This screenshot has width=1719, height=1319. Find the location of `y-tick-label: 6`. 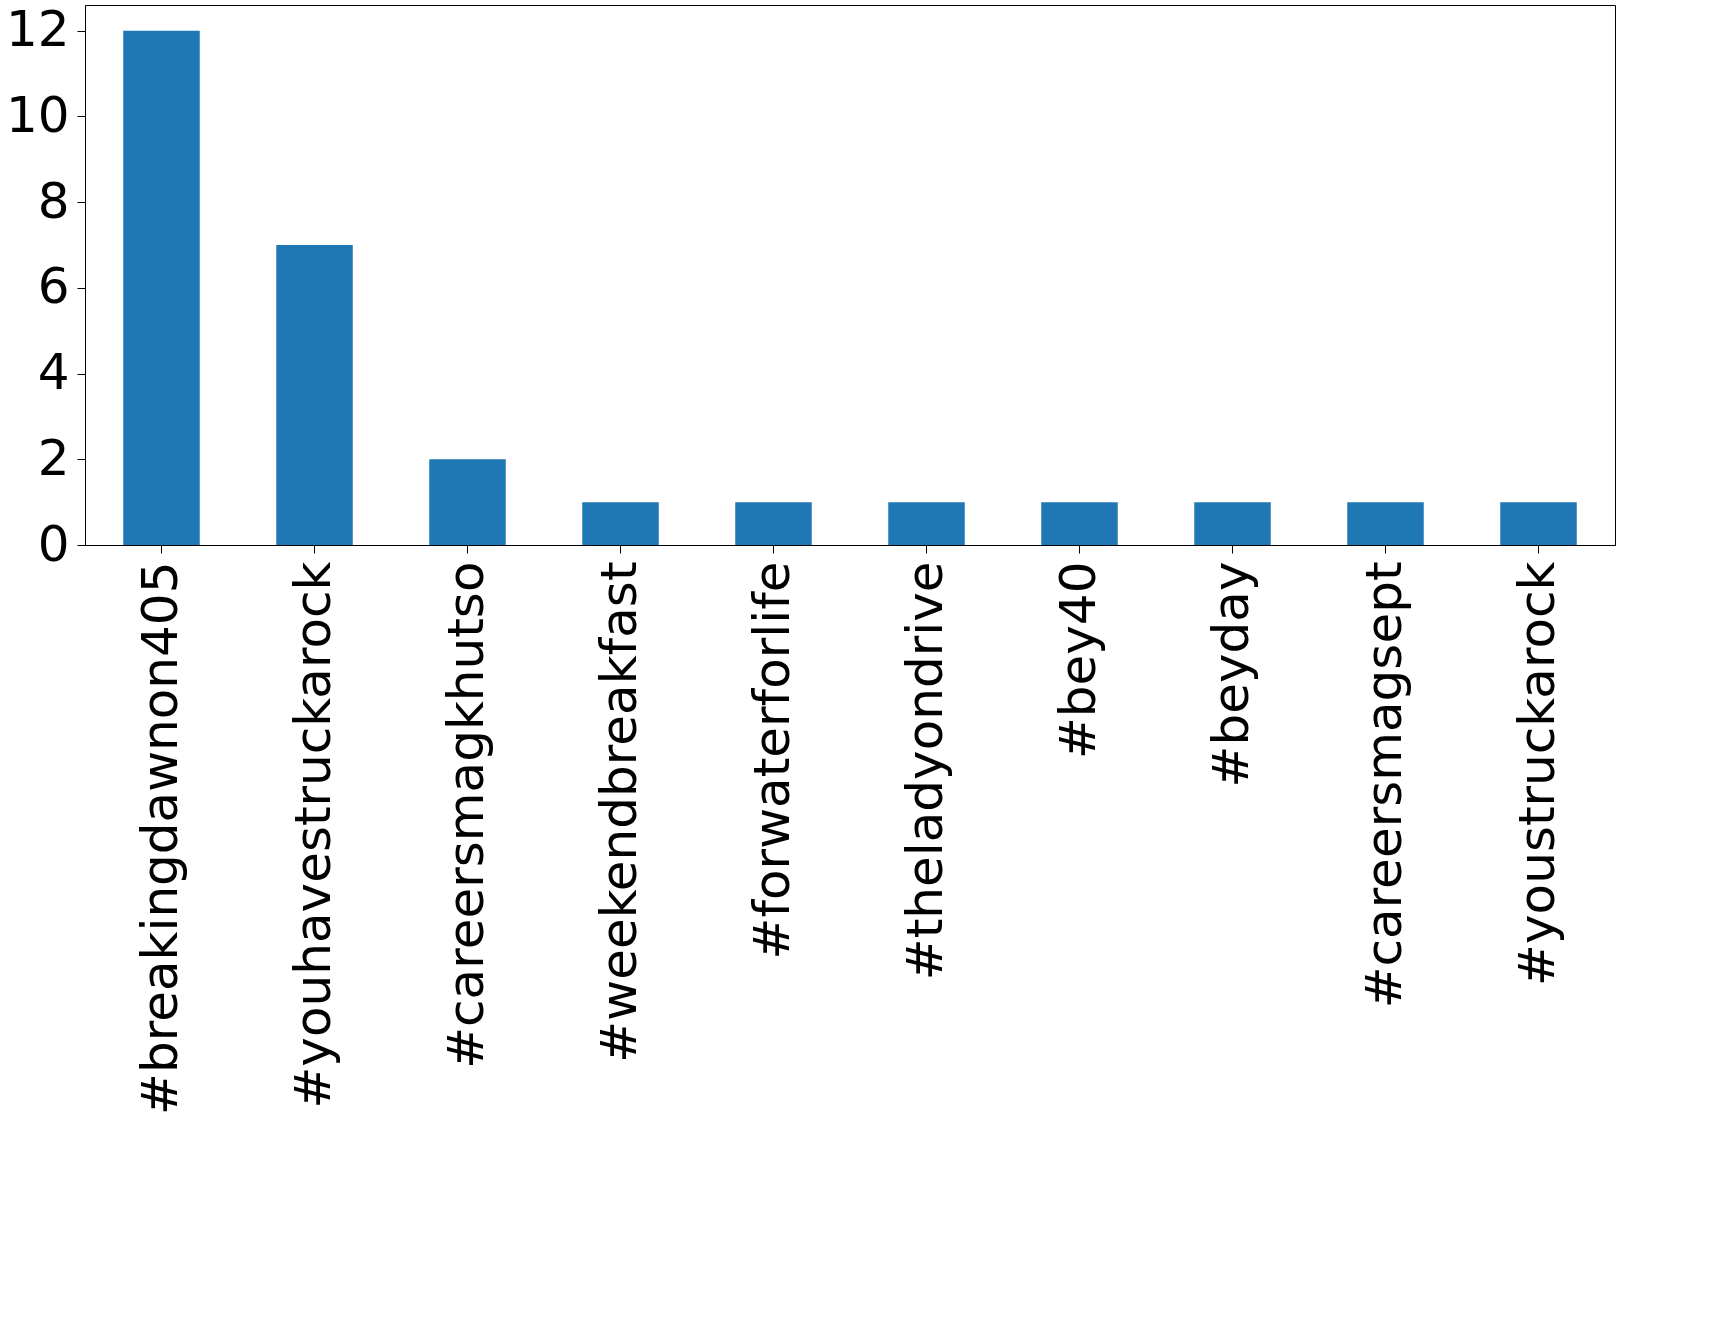

y-tick-label: 6 is located at coordinates (53, 286).